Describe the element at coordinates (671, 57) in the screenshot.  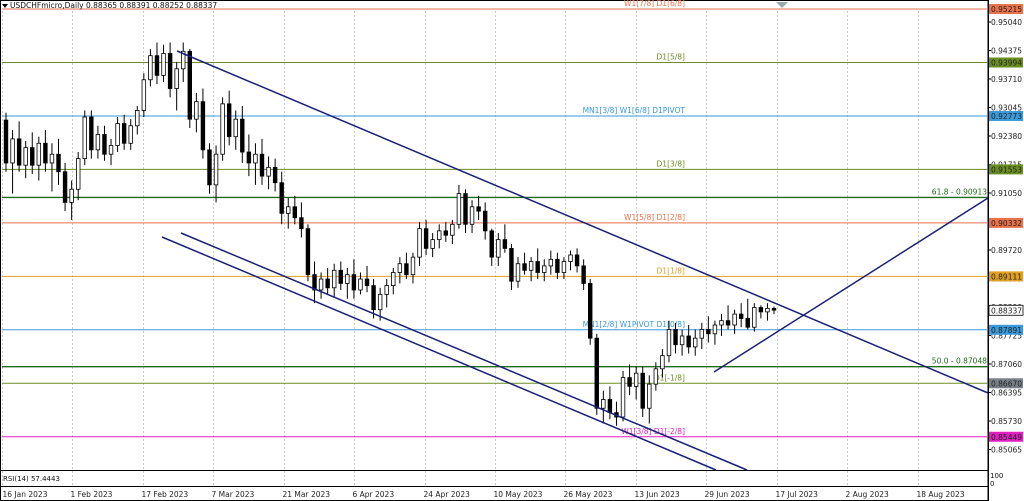
I see `level-label: D1[5/8]` at that location.